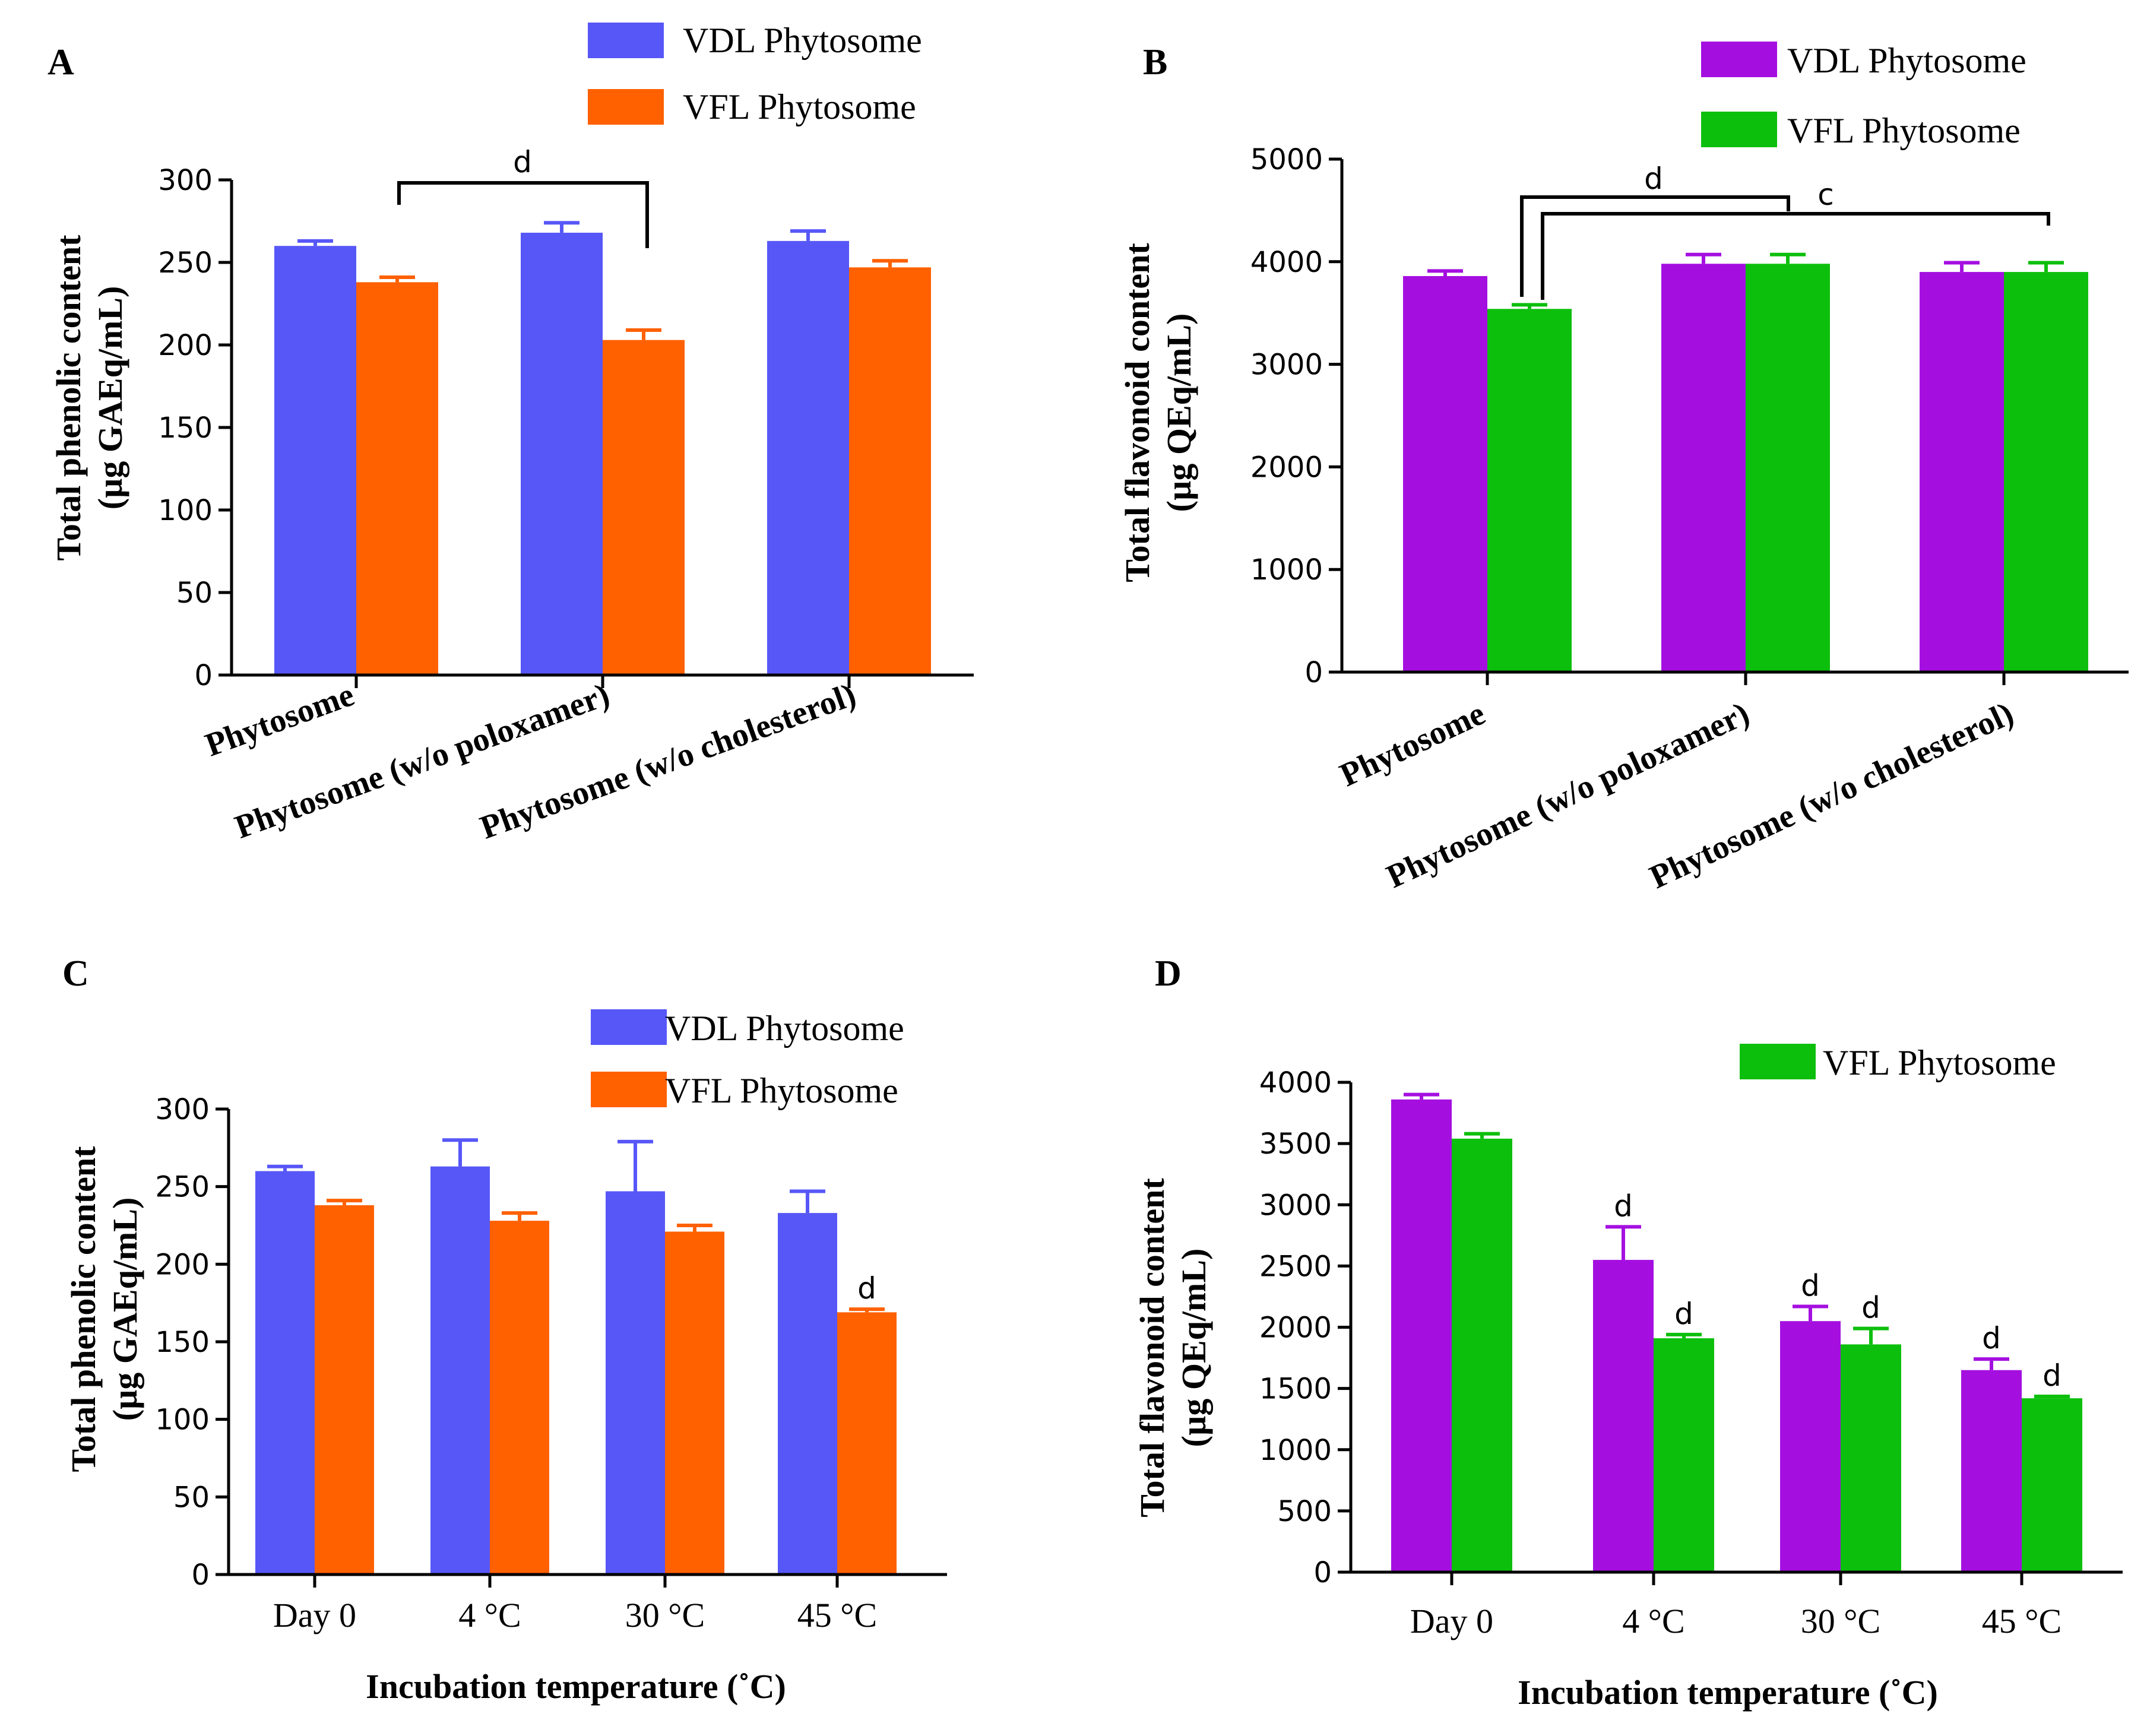 The image size is (2147, 1736). I want to click on panel-b-plot: 0 1000 2000 3000 4000 5000, so click(1689, 416).